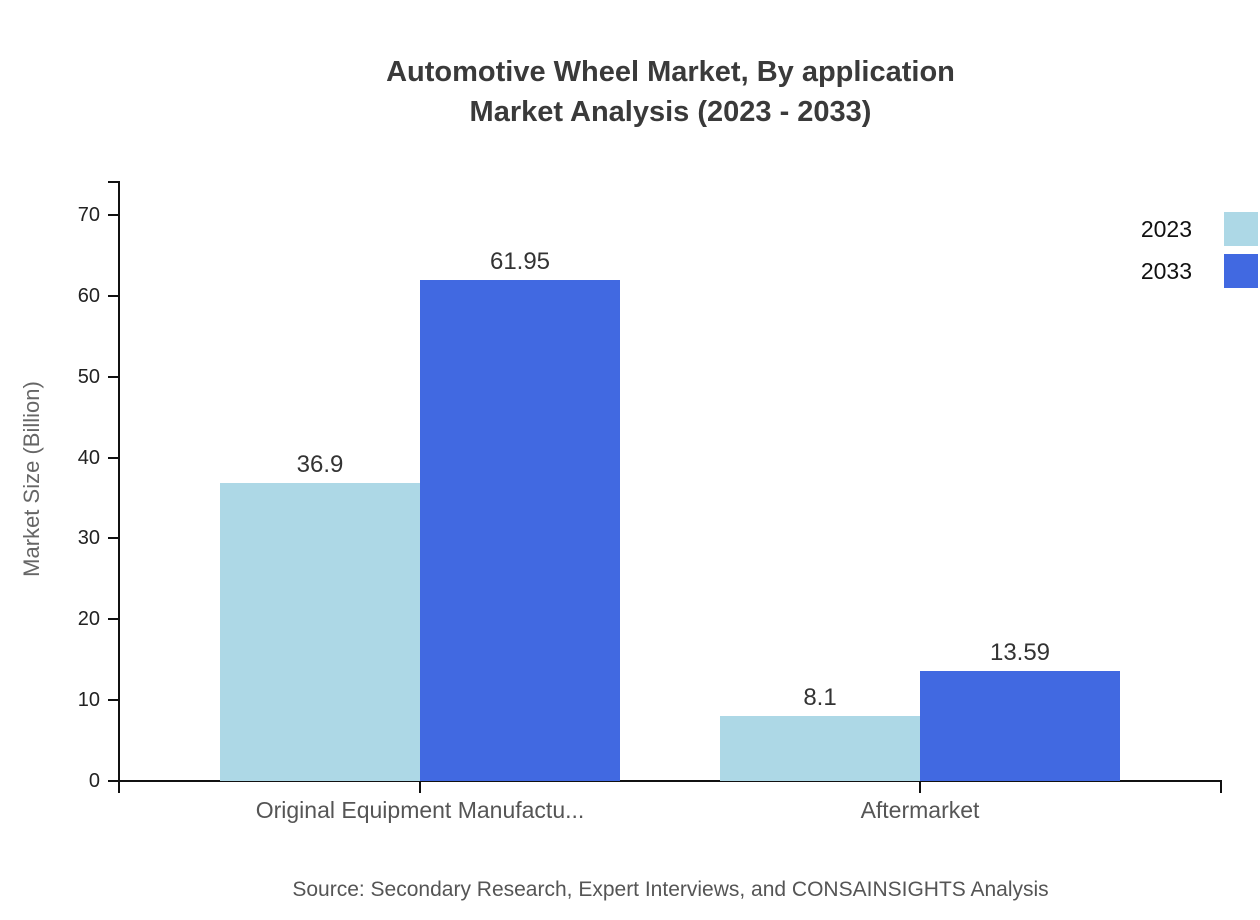 Image resolution: width=1260 pixels, height=920 pixels. I want to click on y-axis-tick-label: 10, so click(88, 700).